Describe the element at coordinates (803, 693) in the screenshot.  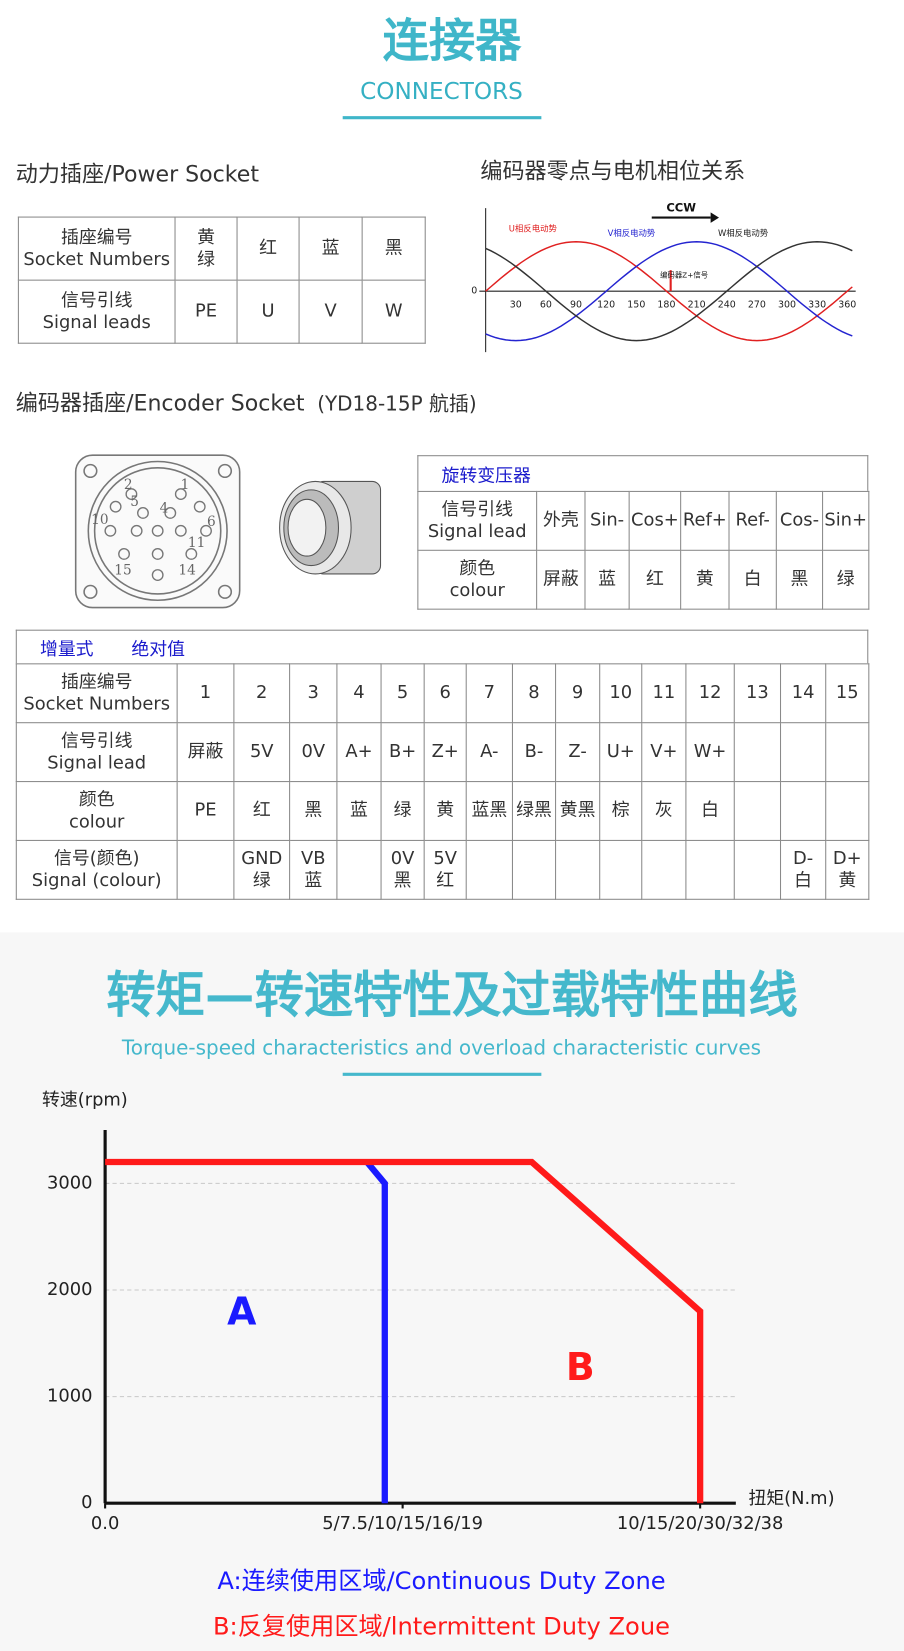
I see `table-cell: 14` at that location.